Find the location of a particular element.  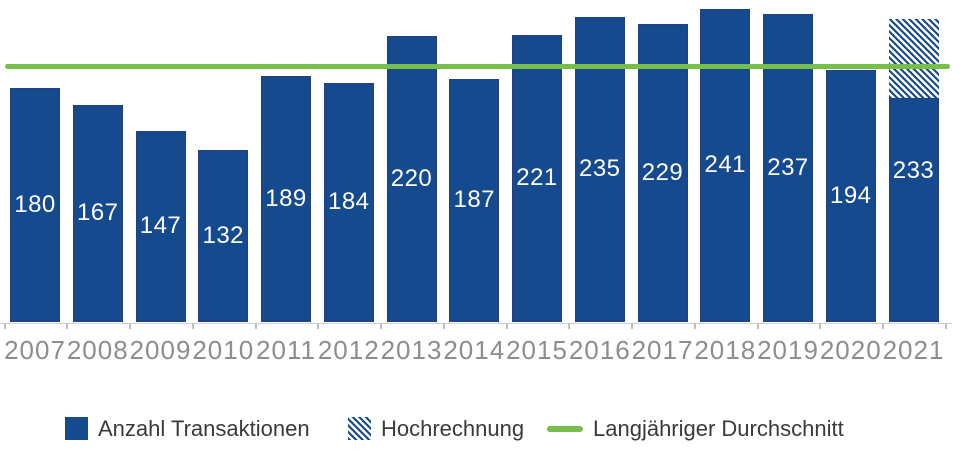

x-axis-label: 2012 is located at coordinates (348, 350).